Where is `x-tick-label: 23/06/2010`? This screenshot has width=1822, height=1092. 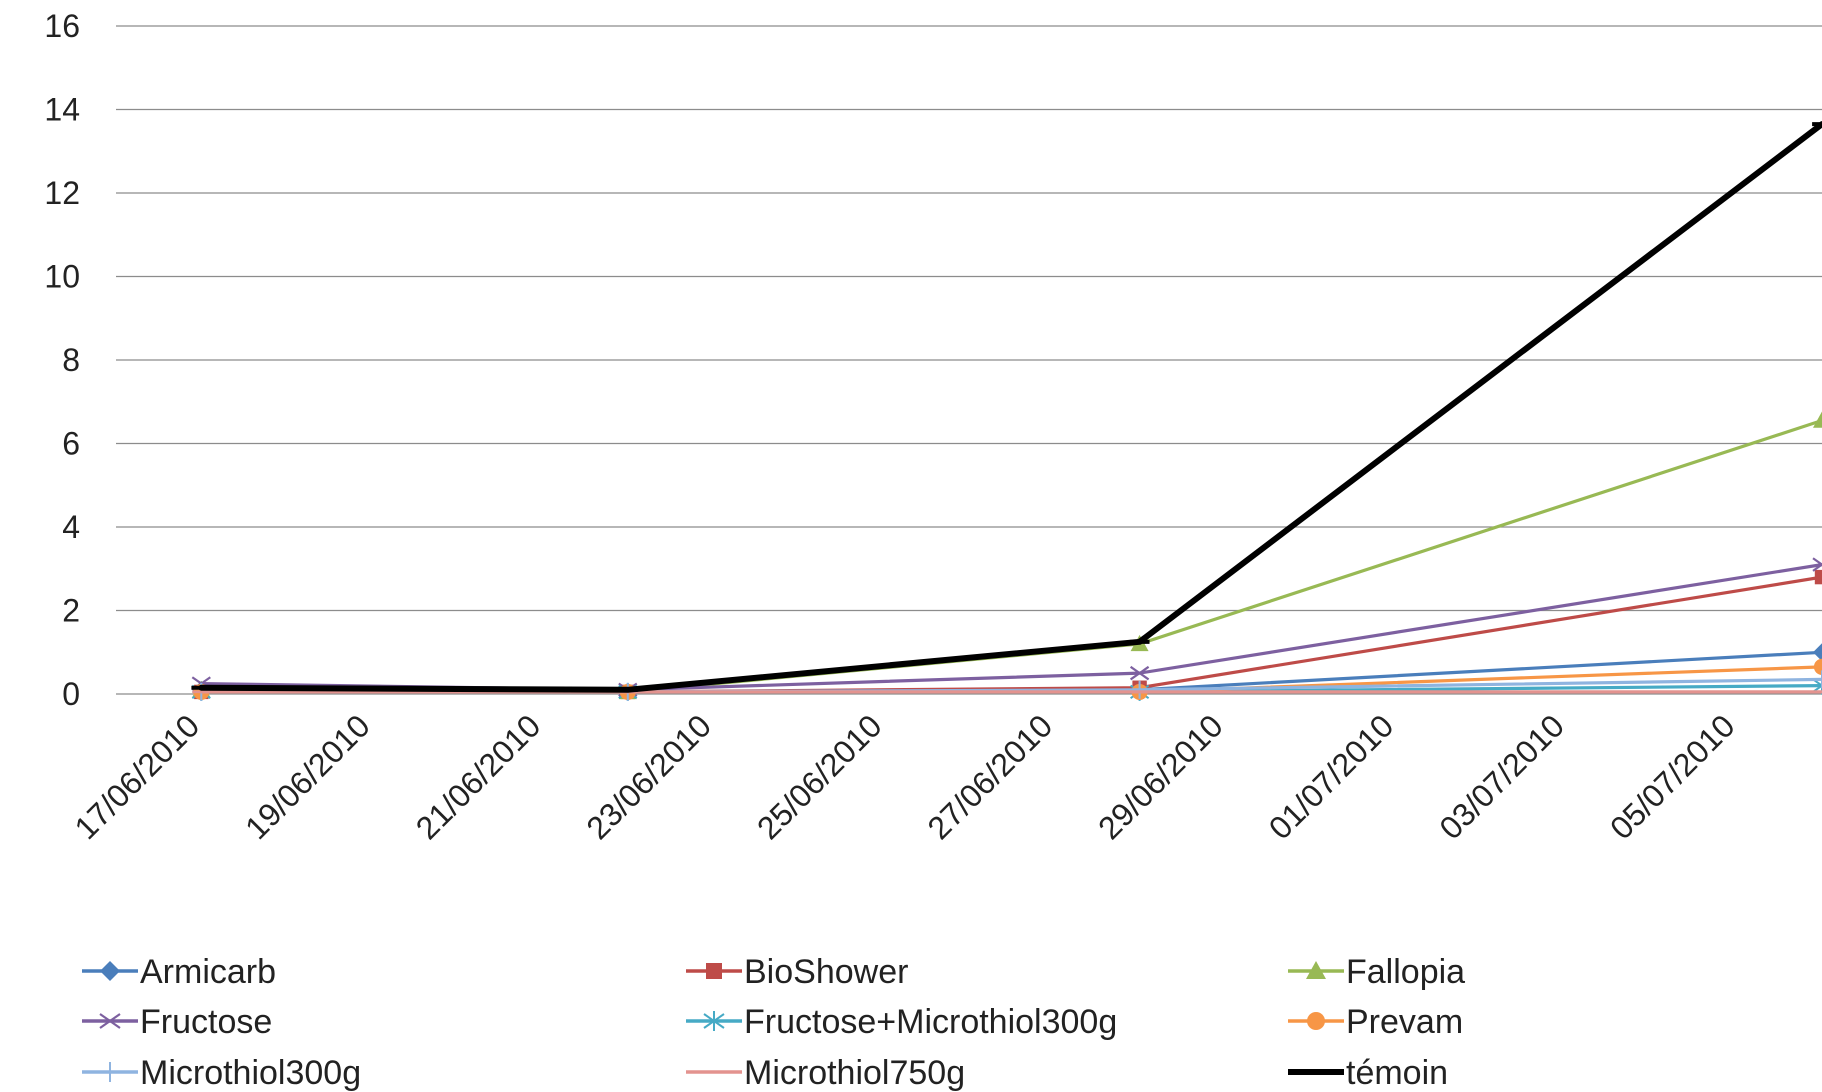
x-tick-label: 23/06/2010 is located at coordinates (648, 776).